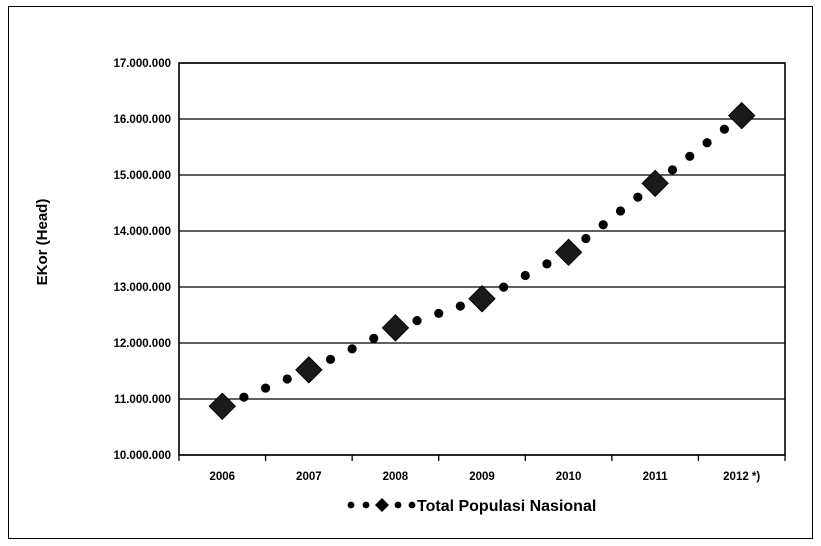  What do you see at coordinates (222, 406) in the screenshot?
I see `data-point-2006` at bounding box center [222, 406].